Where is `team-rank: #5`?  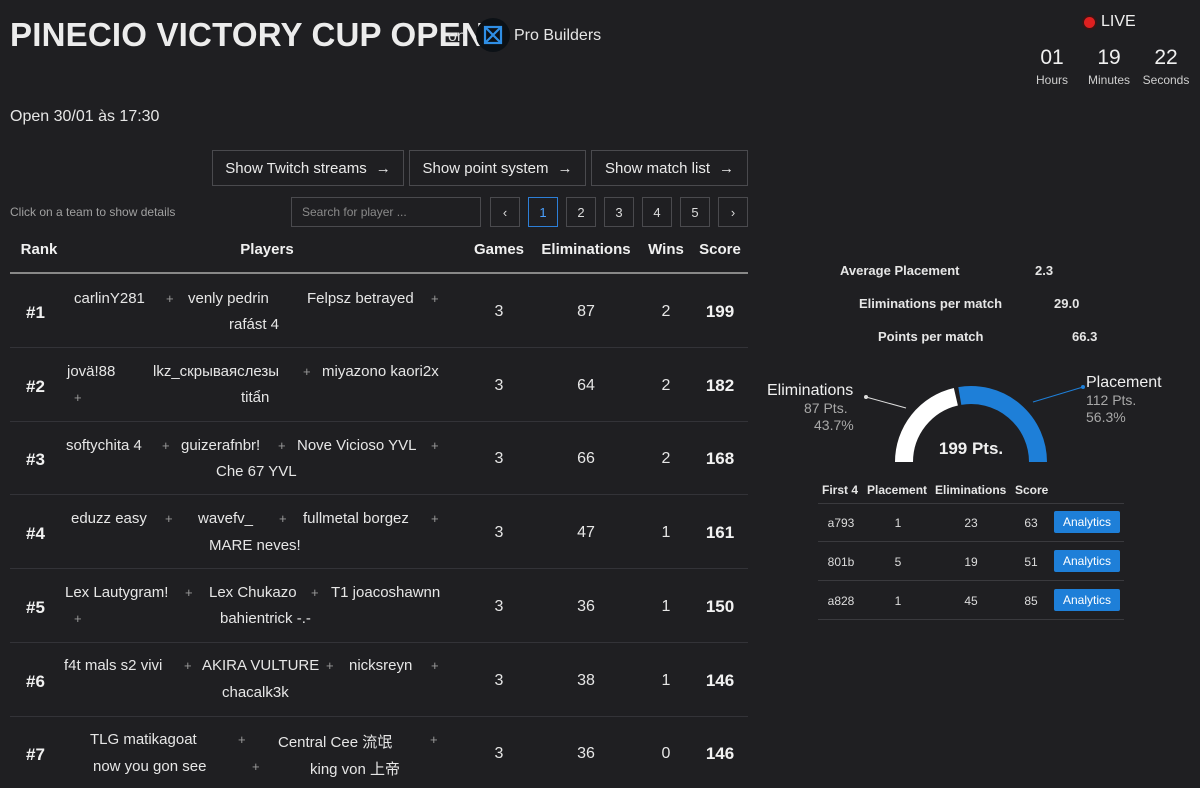 team-rank: #5 is located at coordinates (35, 607).